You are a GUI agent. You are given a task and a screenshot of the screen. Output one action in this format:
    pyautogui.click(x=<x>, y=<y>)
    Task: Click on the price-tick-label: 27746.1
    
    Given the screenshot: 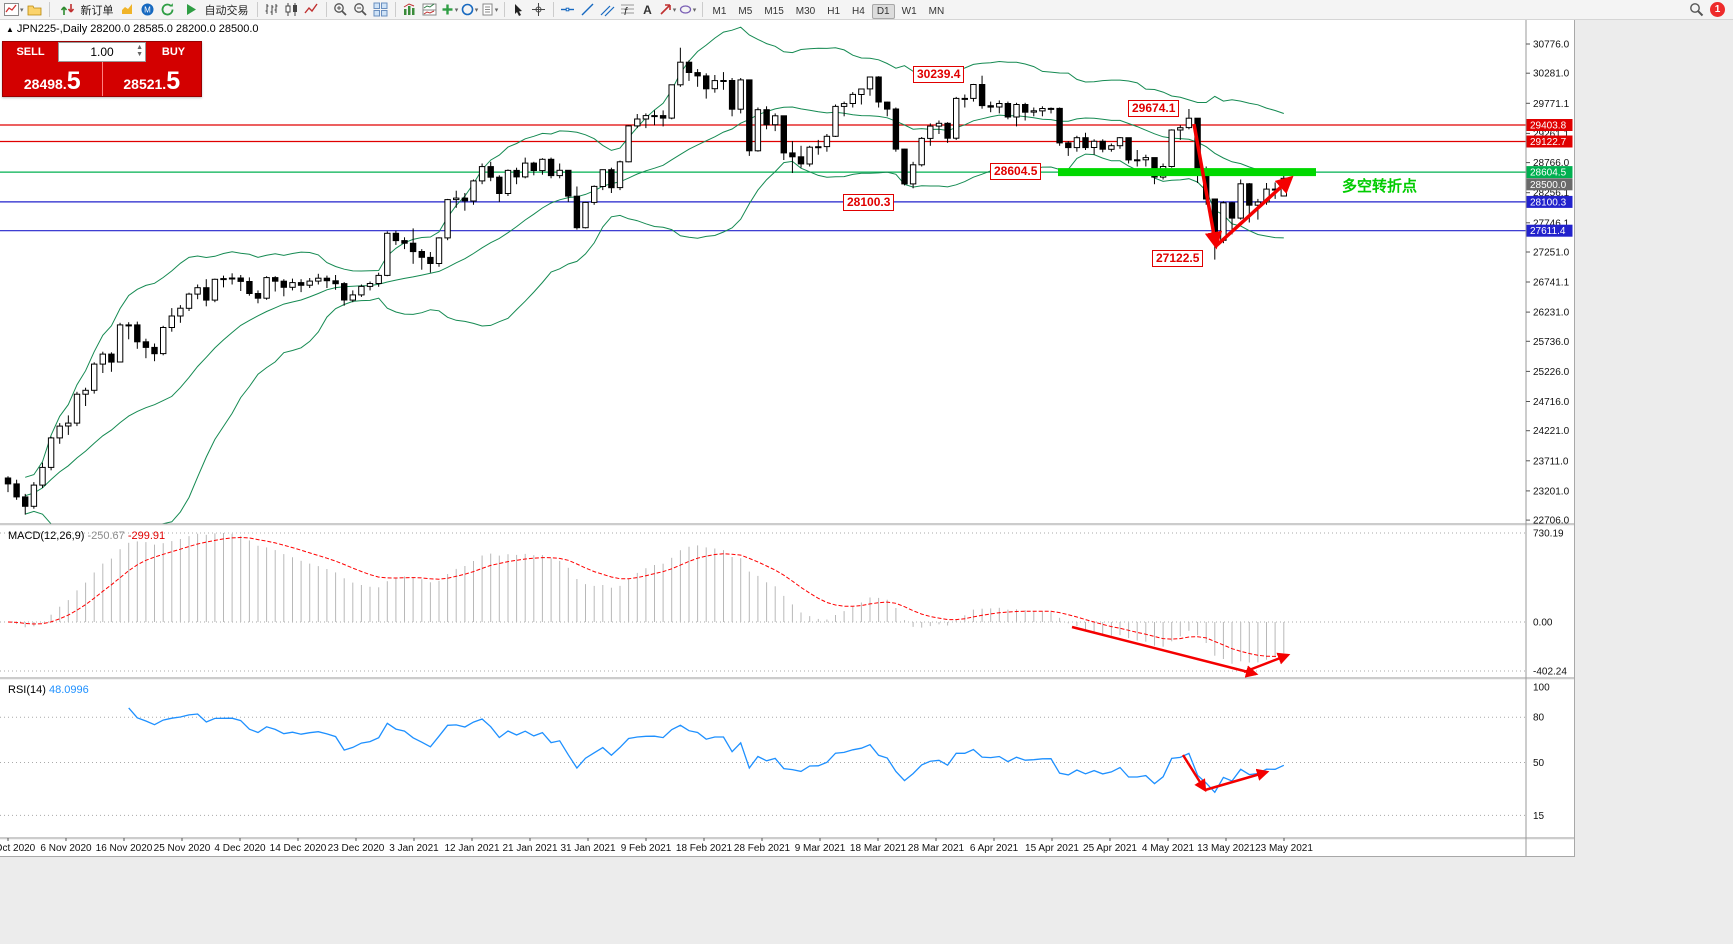 What is the action you would take?
    pyautogui.click(x=1551, y=223)
    